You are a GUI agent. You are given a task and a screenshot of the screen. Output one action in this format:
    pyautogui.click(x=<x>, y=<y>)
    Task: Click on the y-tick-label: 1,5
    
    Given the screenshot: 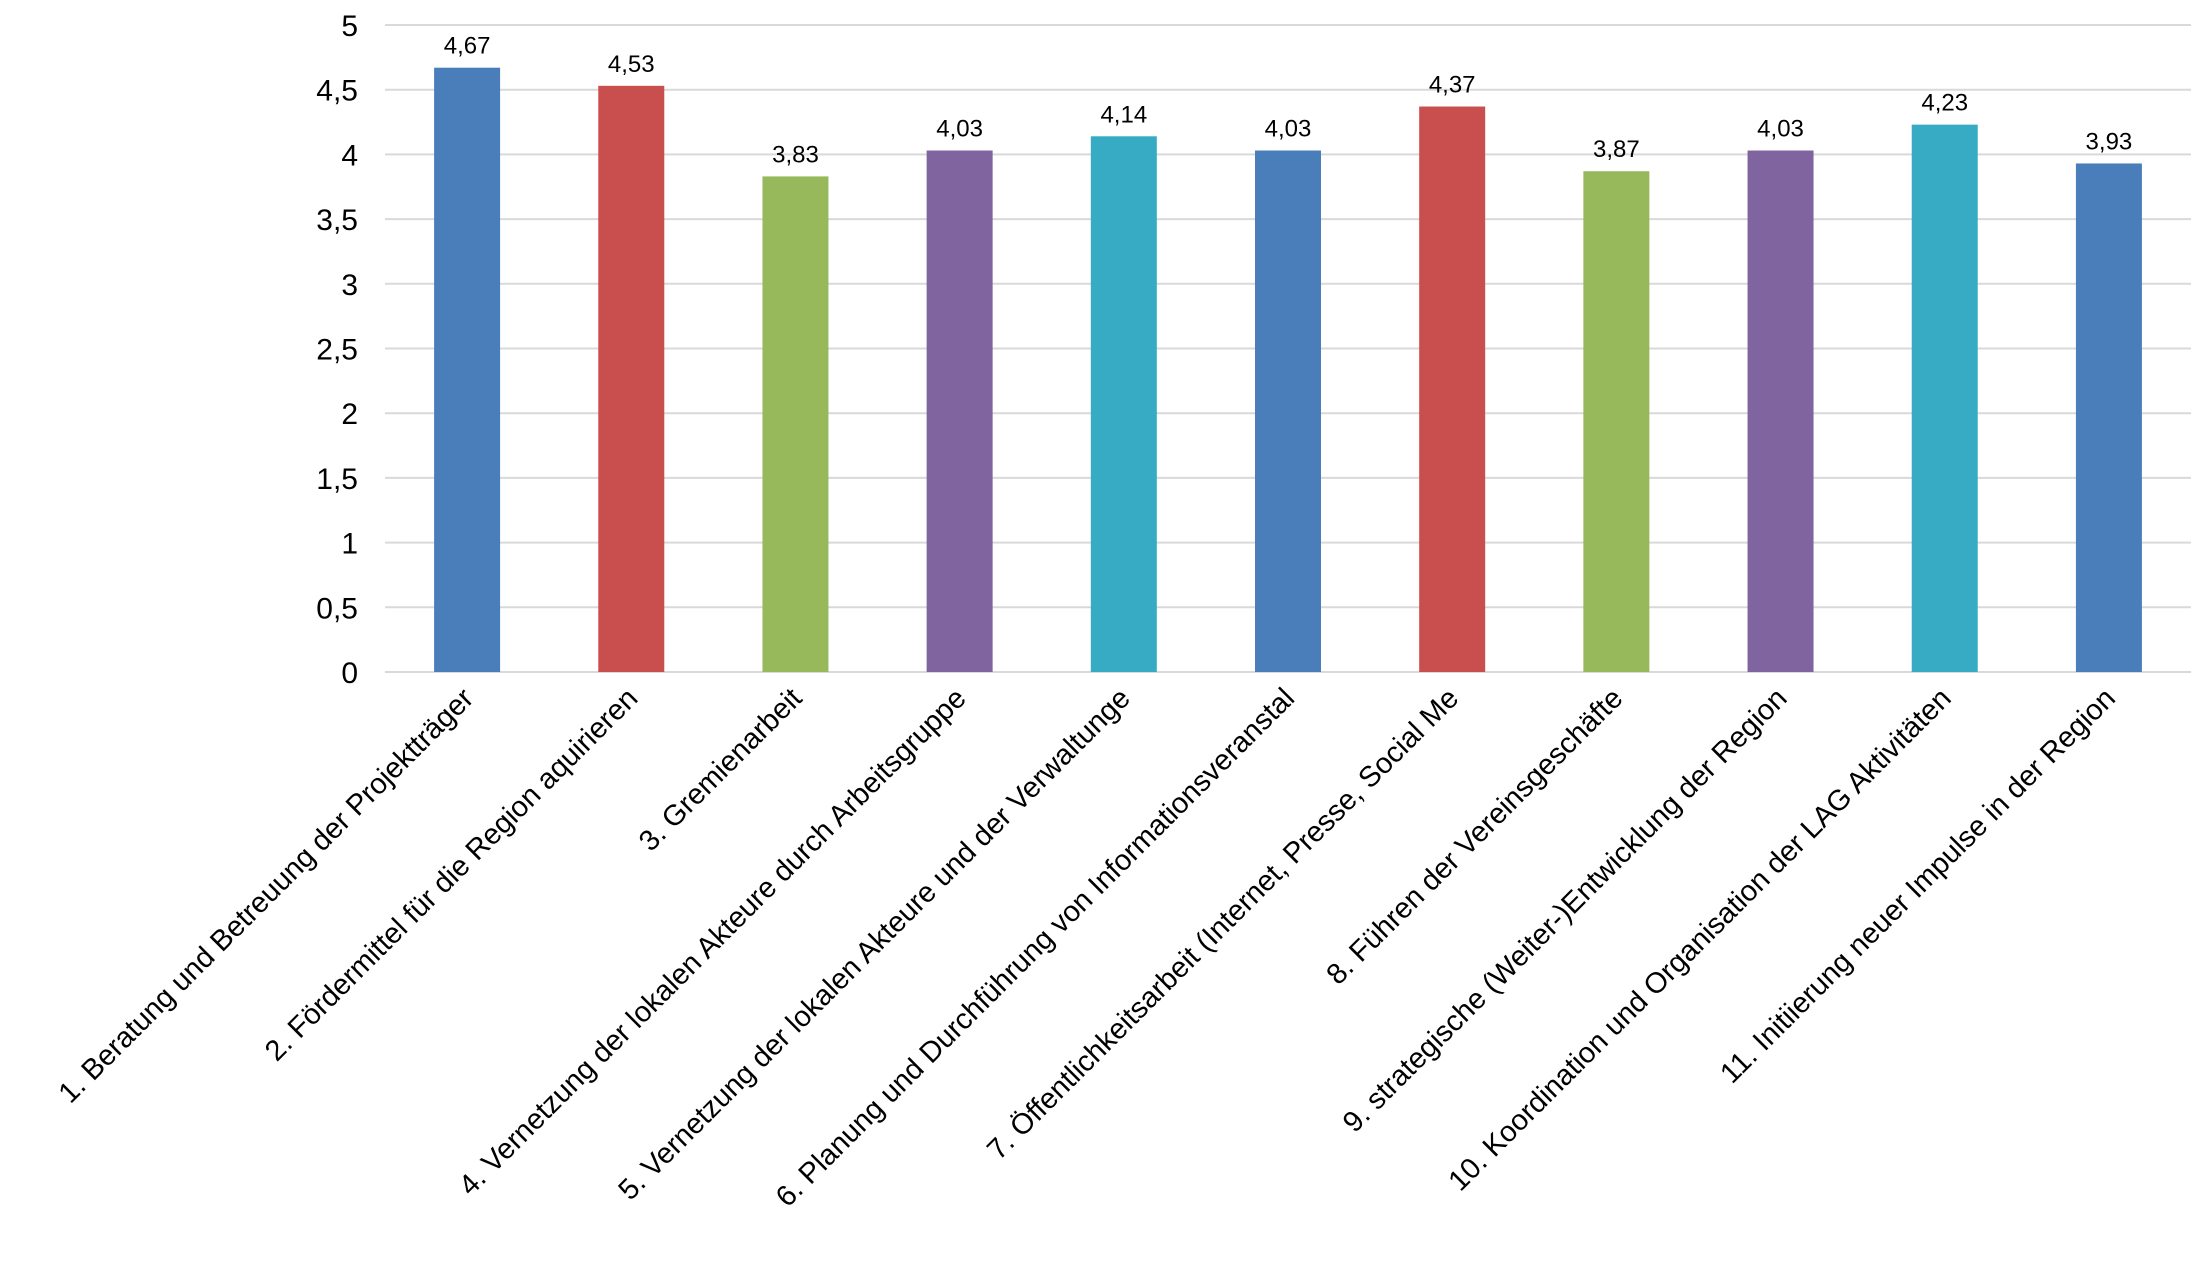 What is the action you would take?
    pyautogui.click(x=337, y=479)
    